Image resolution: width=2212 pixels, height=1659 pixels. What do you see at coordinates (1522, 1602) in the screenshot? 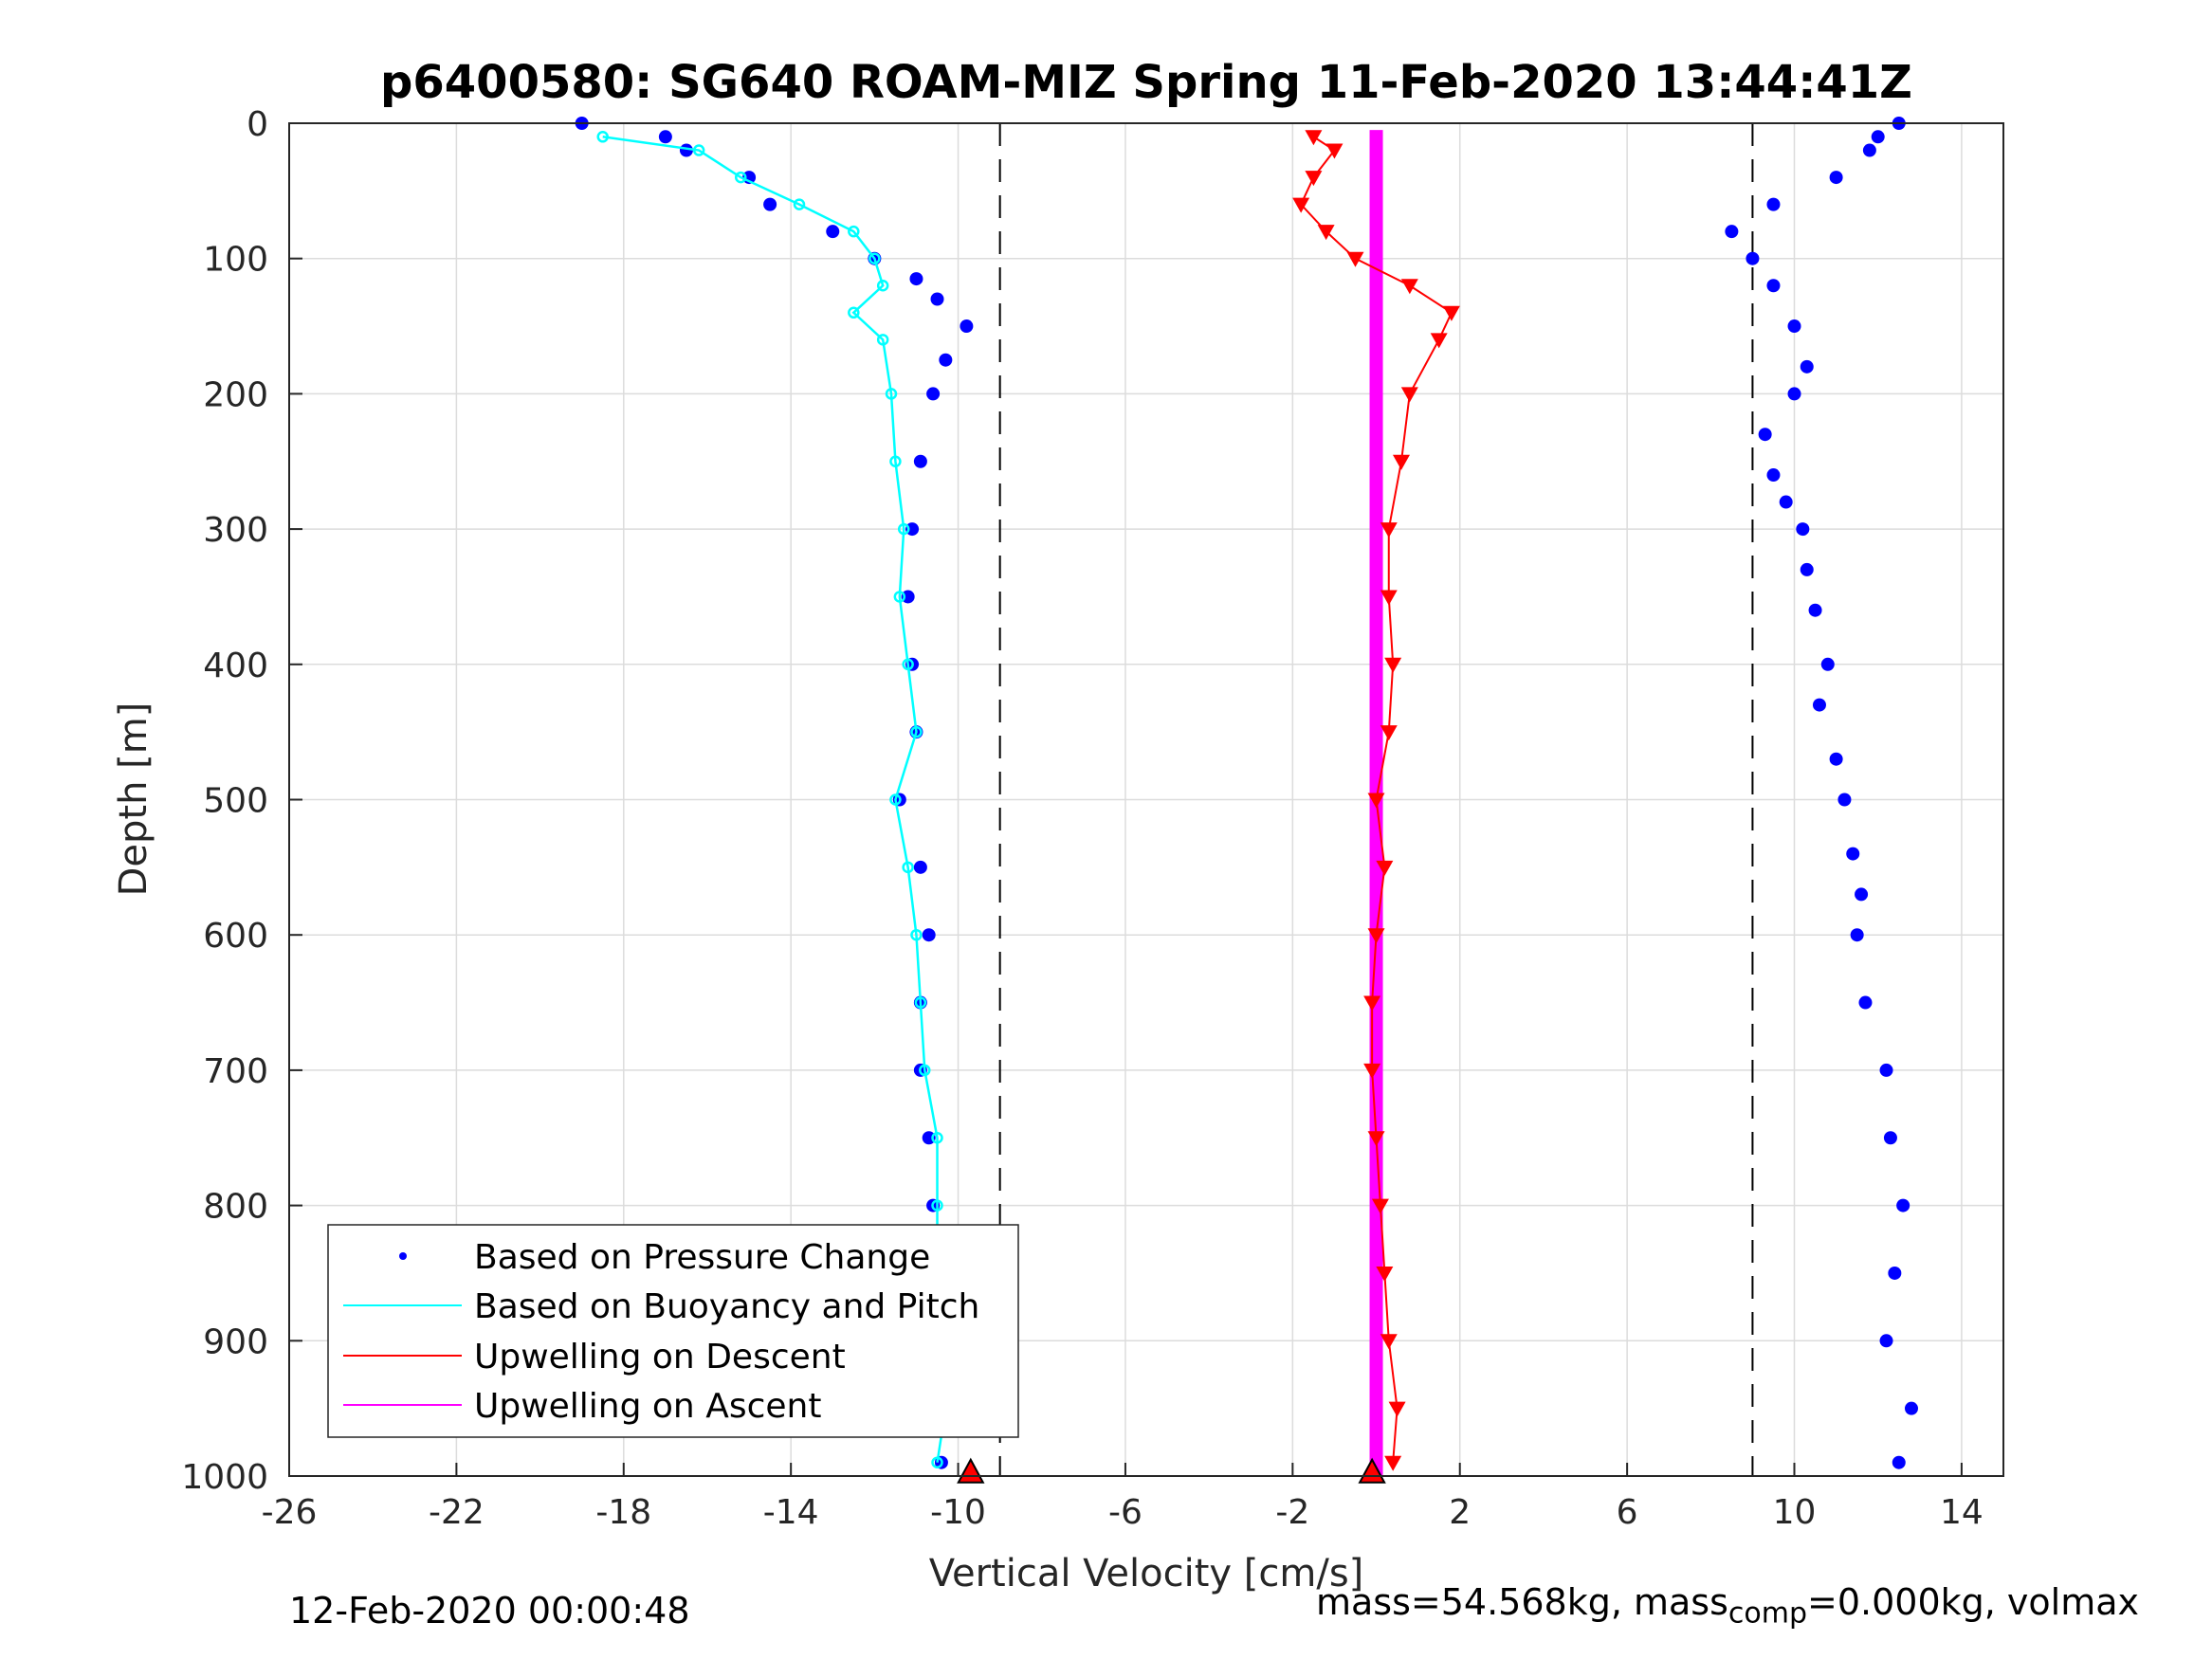
I see `footer-mass-text: mass=54.568kg, mass` at bounding box center [1522, 1602].